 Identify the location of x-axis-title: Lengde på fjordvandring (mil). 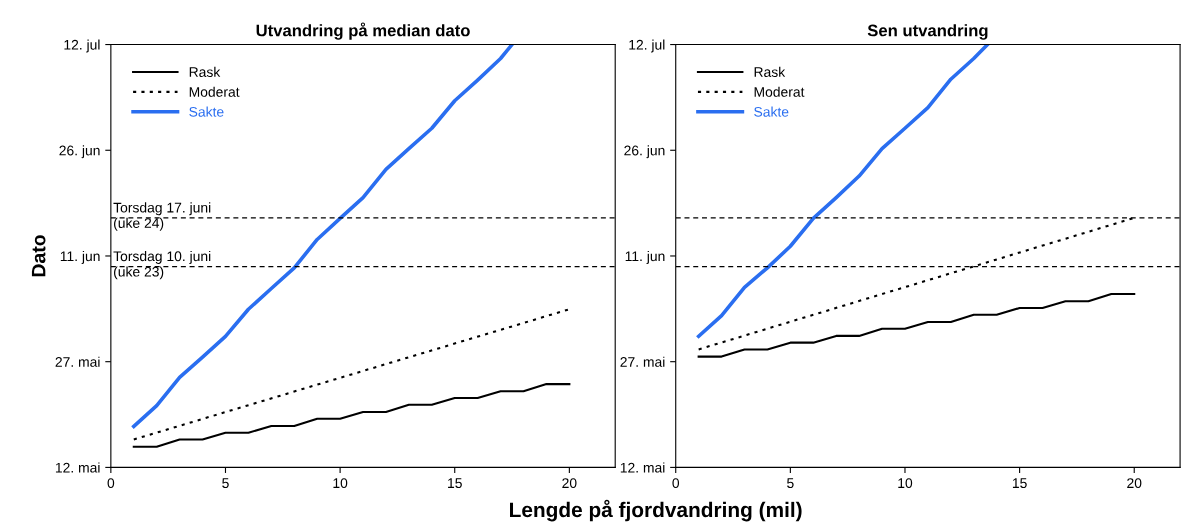
(656, 510).